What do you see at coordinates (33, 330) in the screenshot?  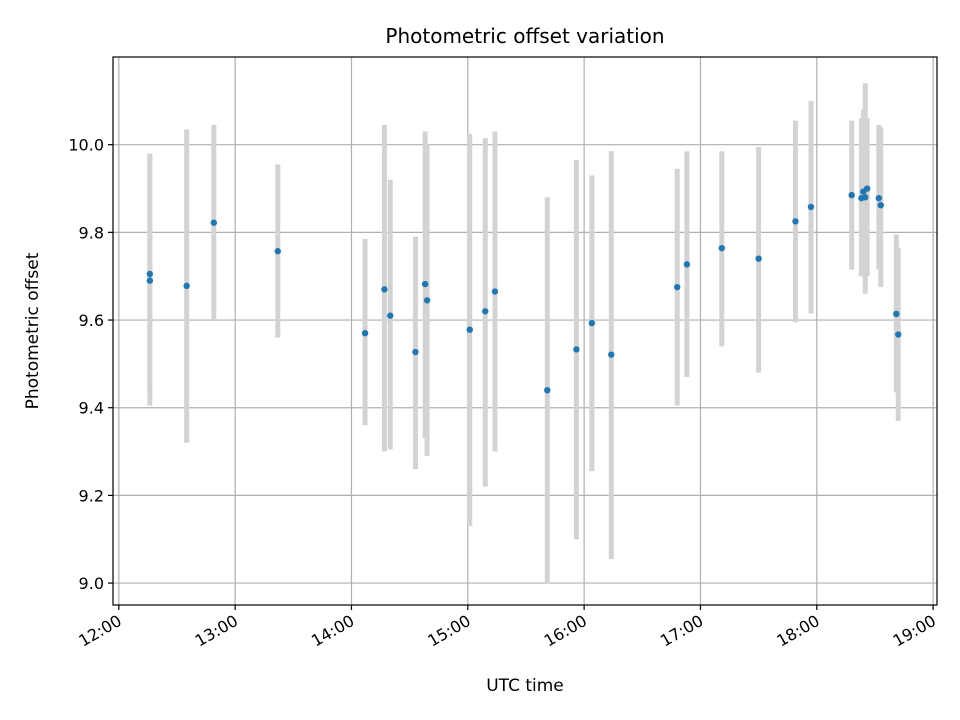 I see `y-axis-title: Photometric offset` at bounding box center [33, 330].